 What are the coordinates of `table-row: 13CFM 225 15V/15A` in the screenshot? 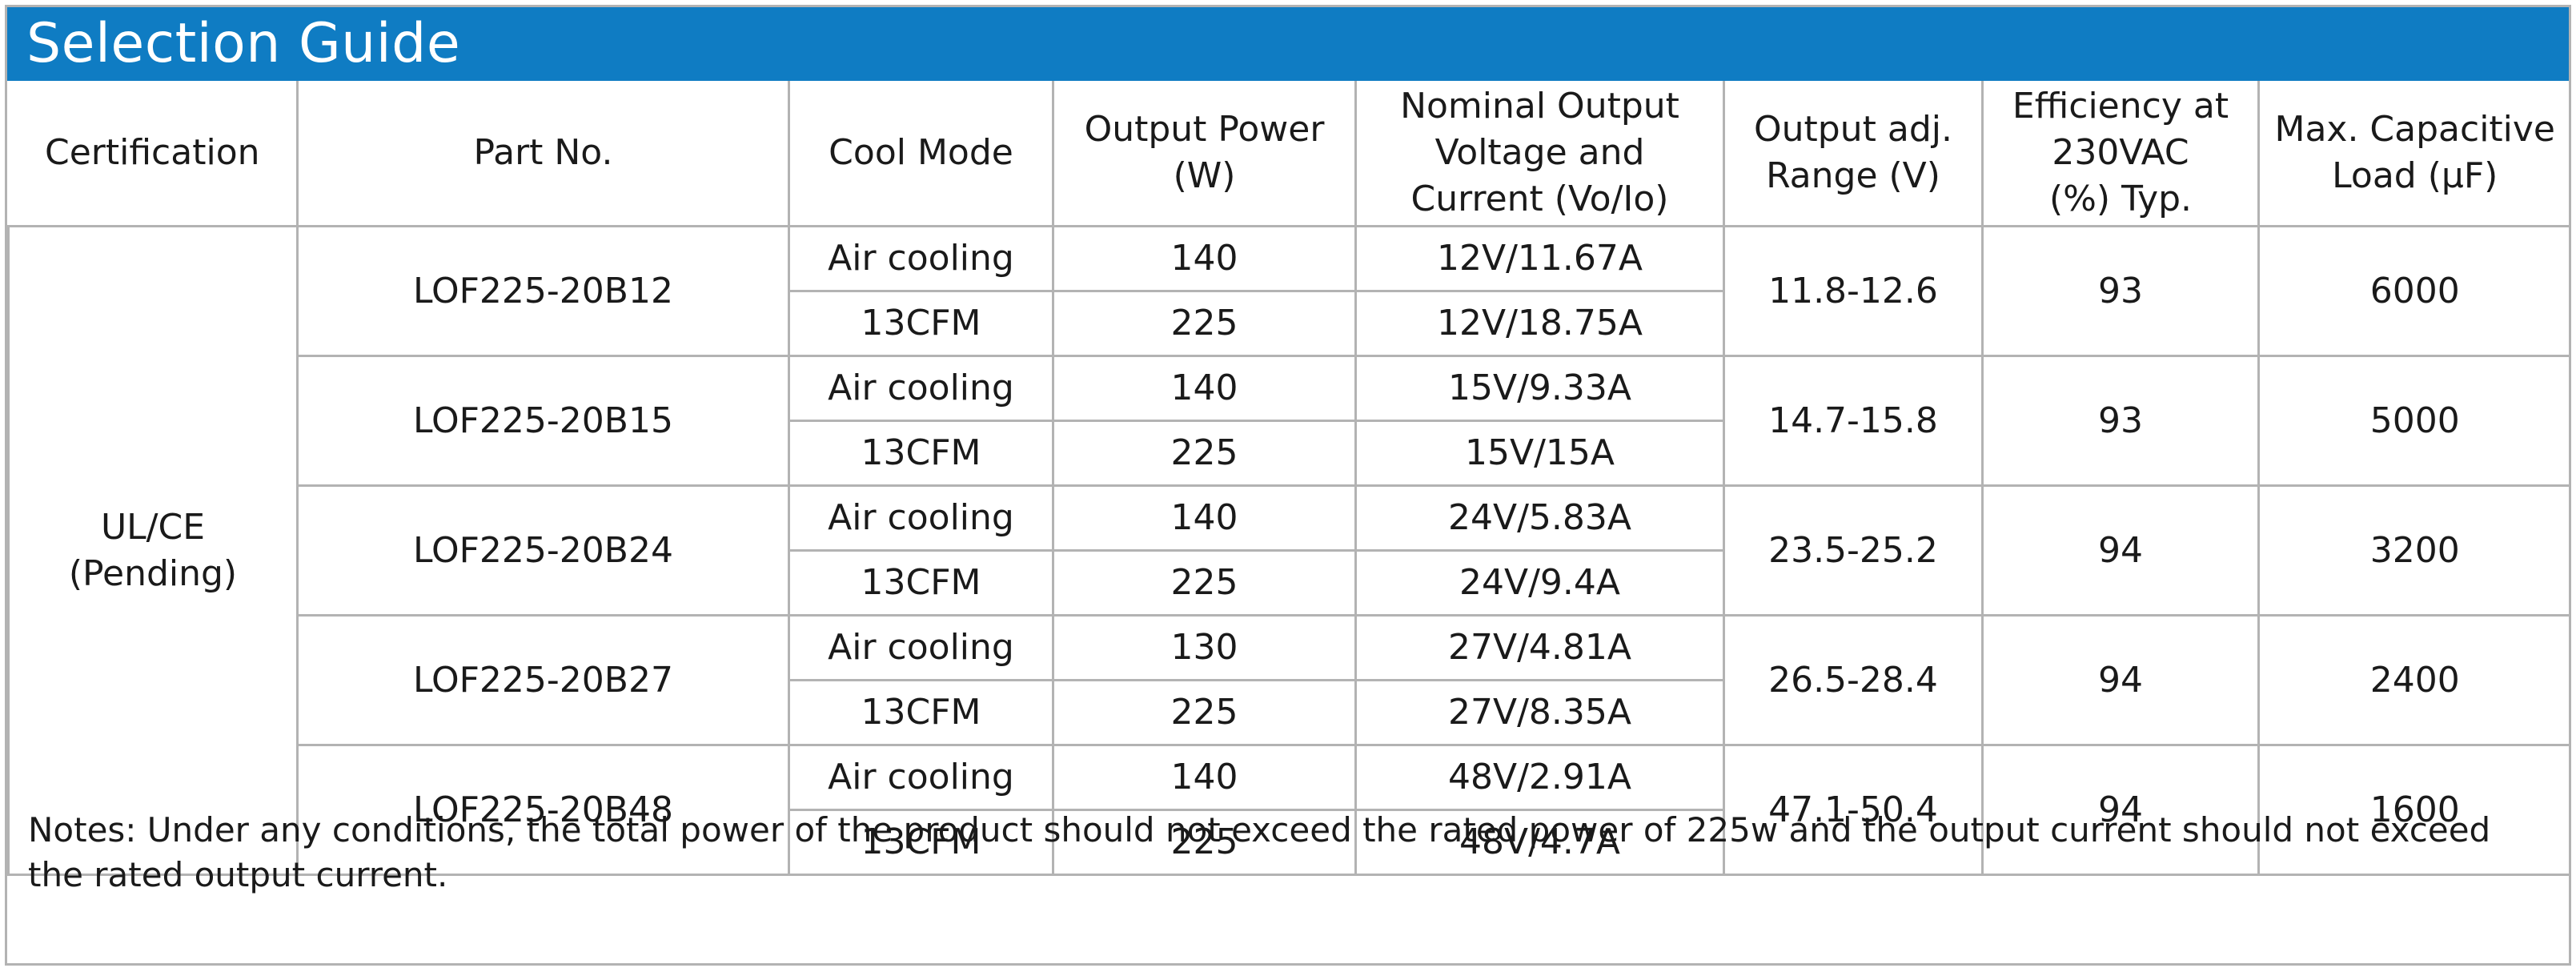 It's located at (1289, 453).